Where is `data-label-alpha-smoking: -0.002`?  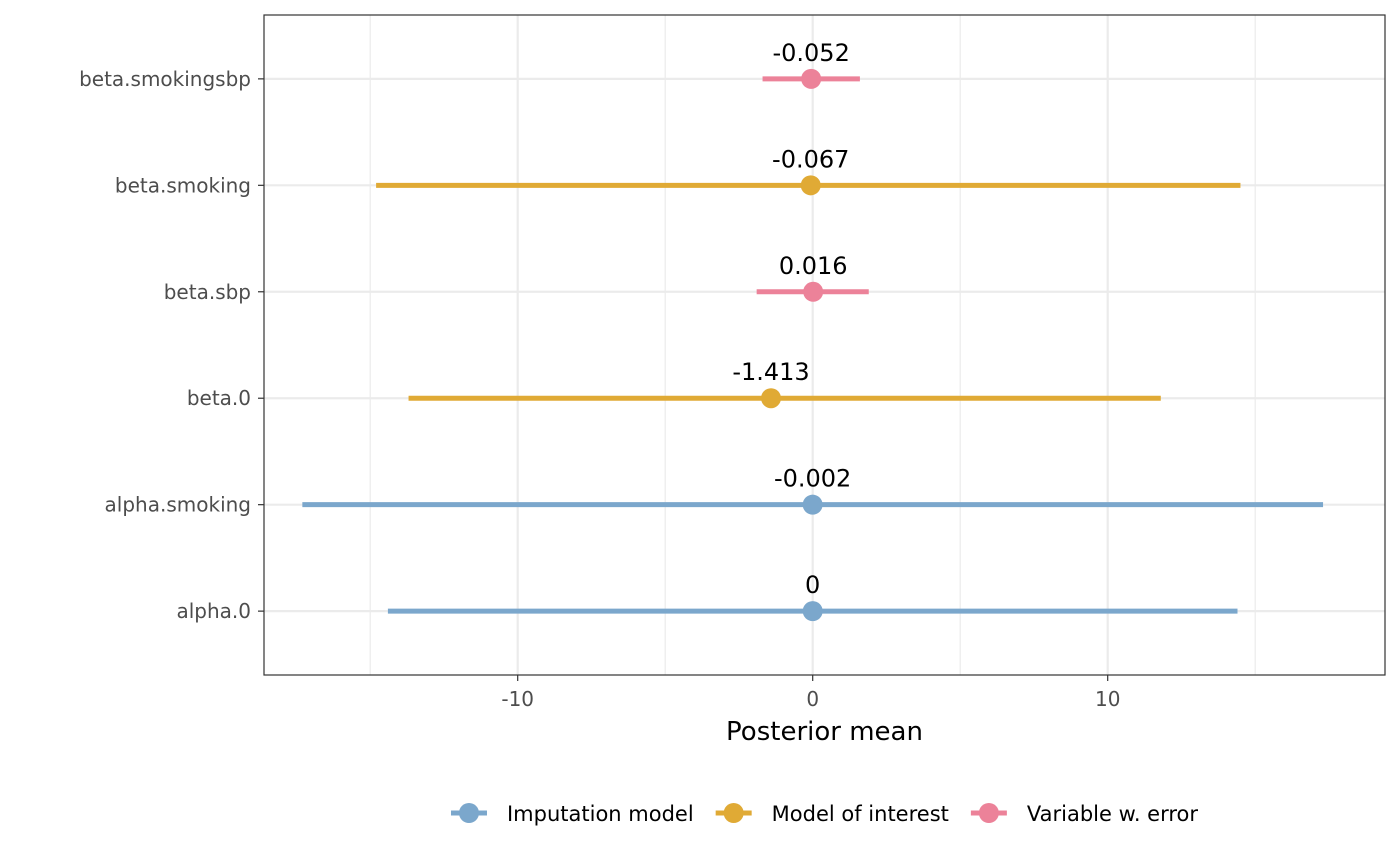
data-label-alpha-smoking: -0.002 is located at coordinates (812, 479).